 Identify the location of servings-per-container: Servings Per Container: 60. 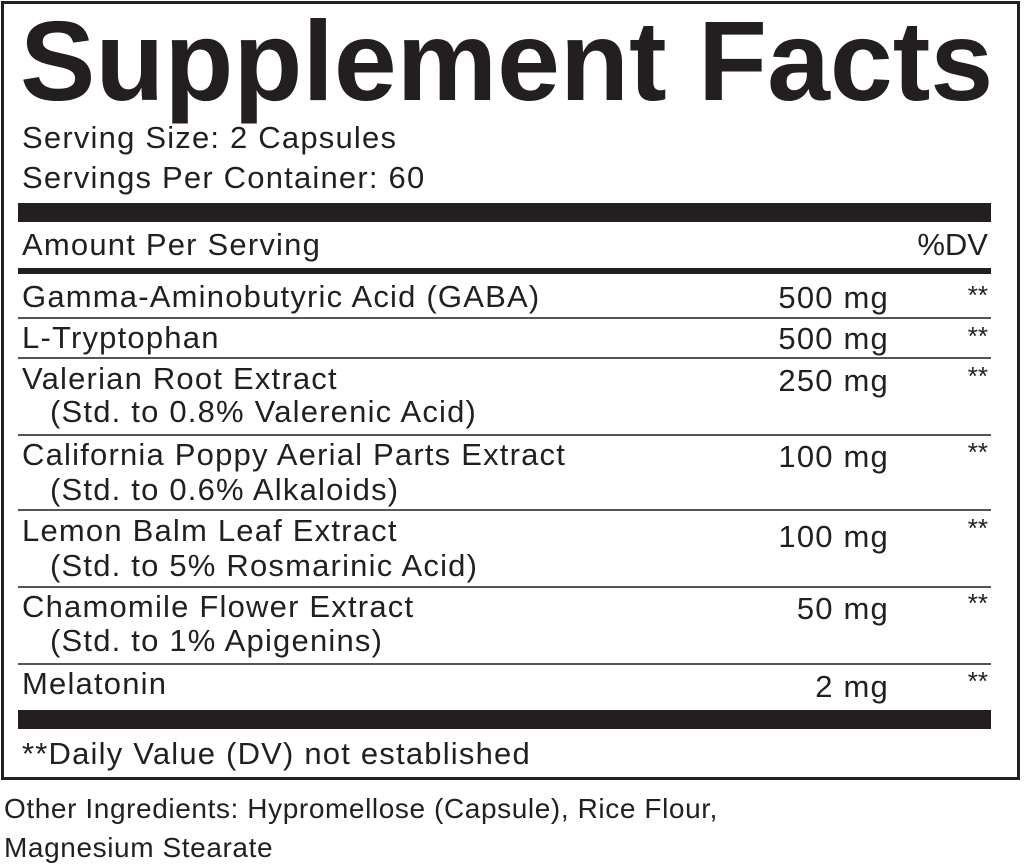
(224, 177).